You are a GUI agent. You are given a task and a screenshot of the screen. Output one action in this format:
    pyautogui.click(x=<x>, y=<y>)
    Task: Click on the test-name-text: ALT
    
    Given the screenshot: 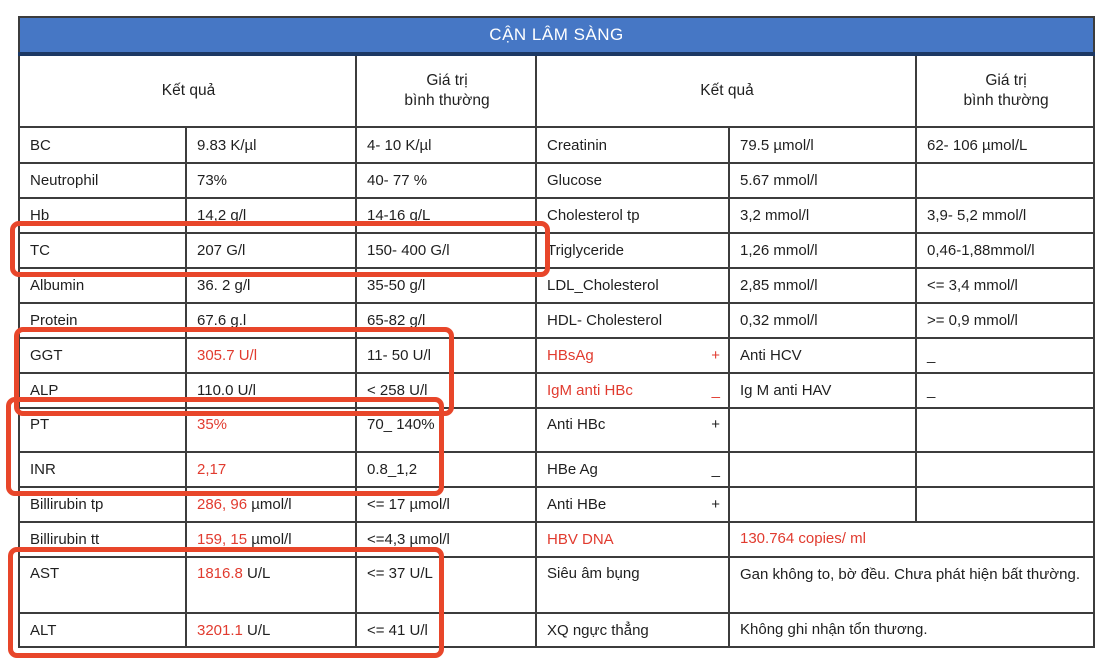 What is the action you would take?
    pyautogui.click(x=43, y=630)
    